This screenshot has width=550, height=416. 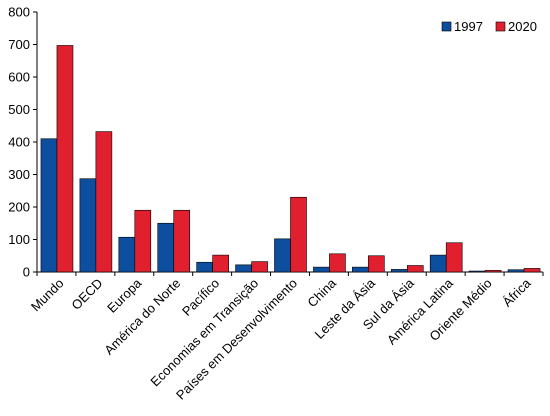 What do you see at coordinates (522, 26) in the screenshot?
I see `legend-label-2020: 2020` at bounding box center [522, 26].